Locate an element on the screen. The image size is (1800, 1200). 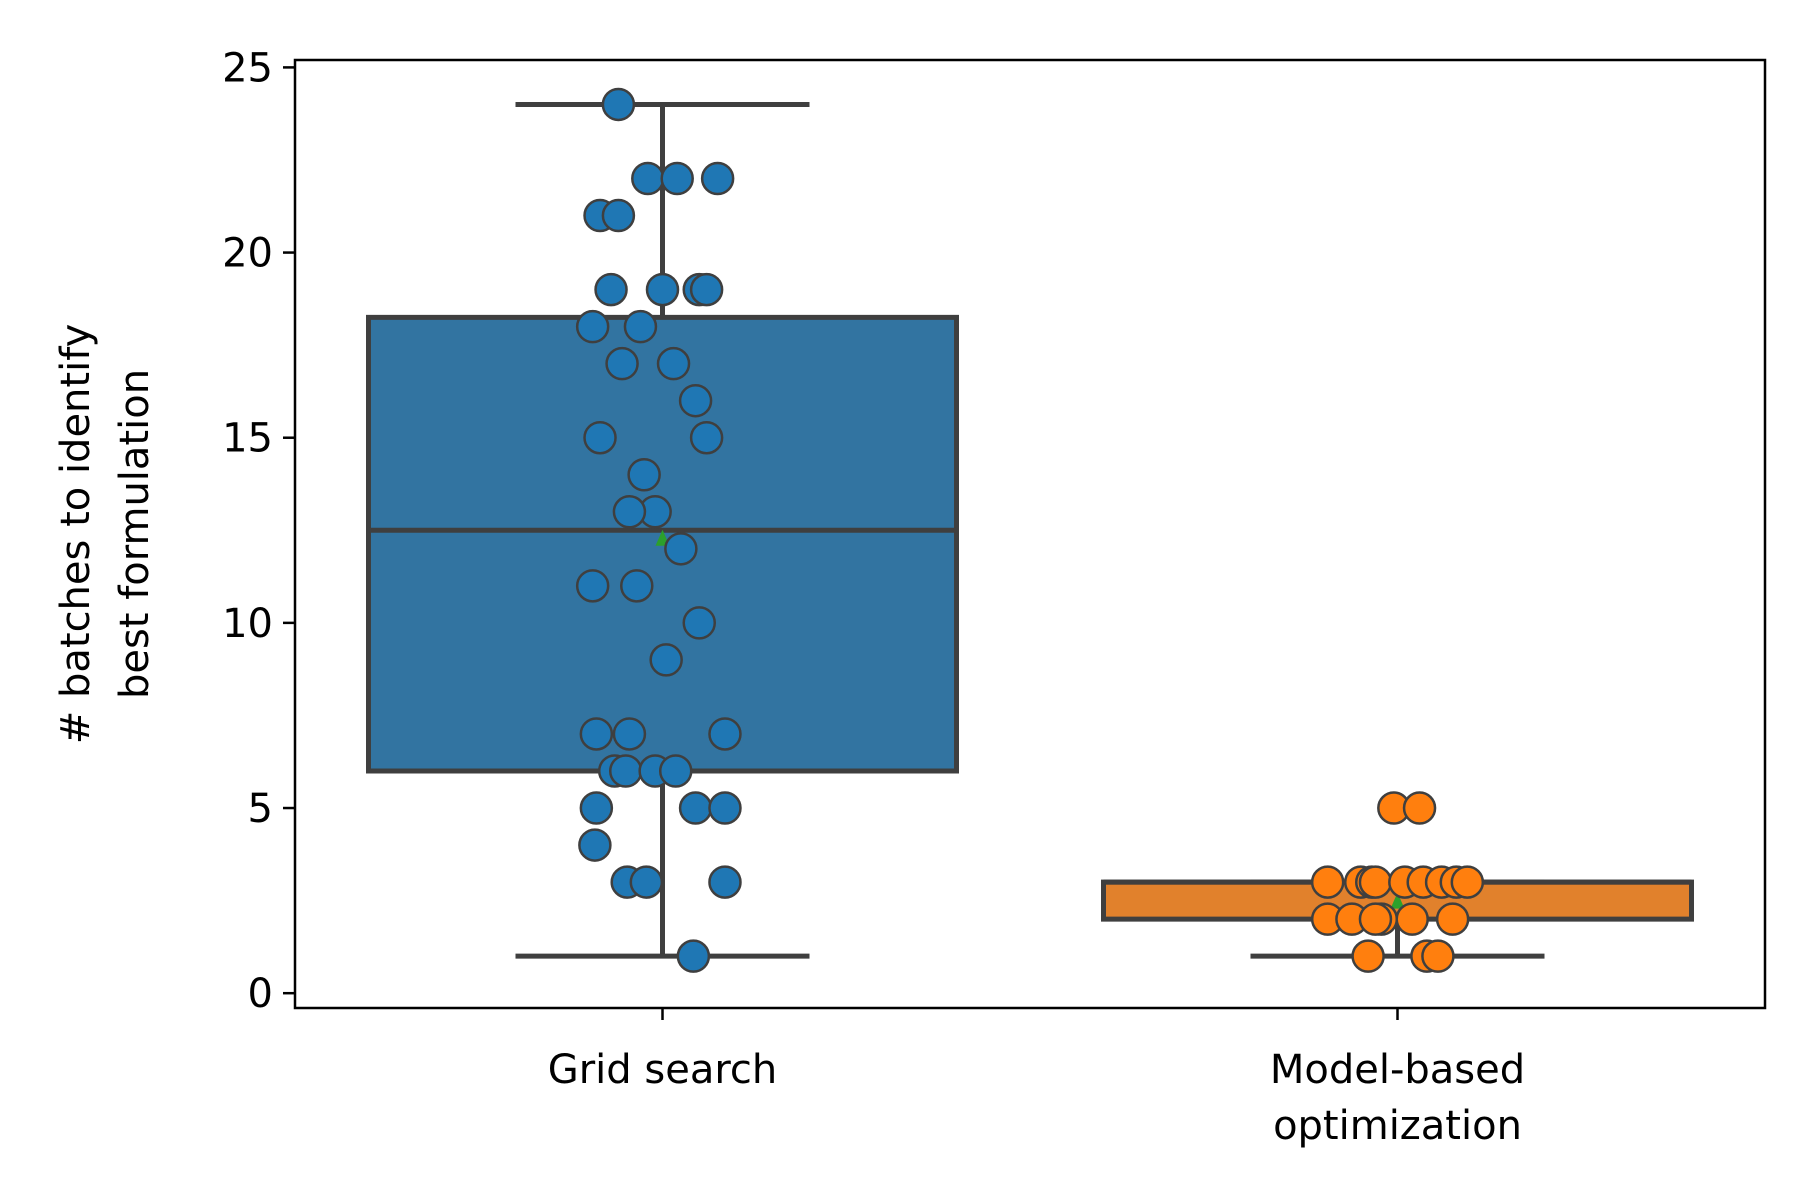
x-tick-label: Model-based is located at coordinates (1397, 1070).